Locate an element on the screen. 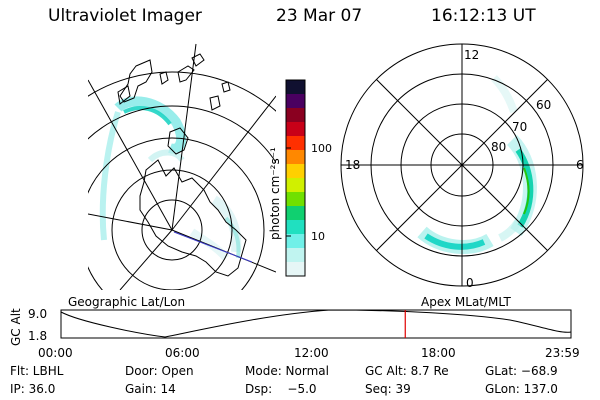  colorbar-gradient is located at coordinates (295, 178).